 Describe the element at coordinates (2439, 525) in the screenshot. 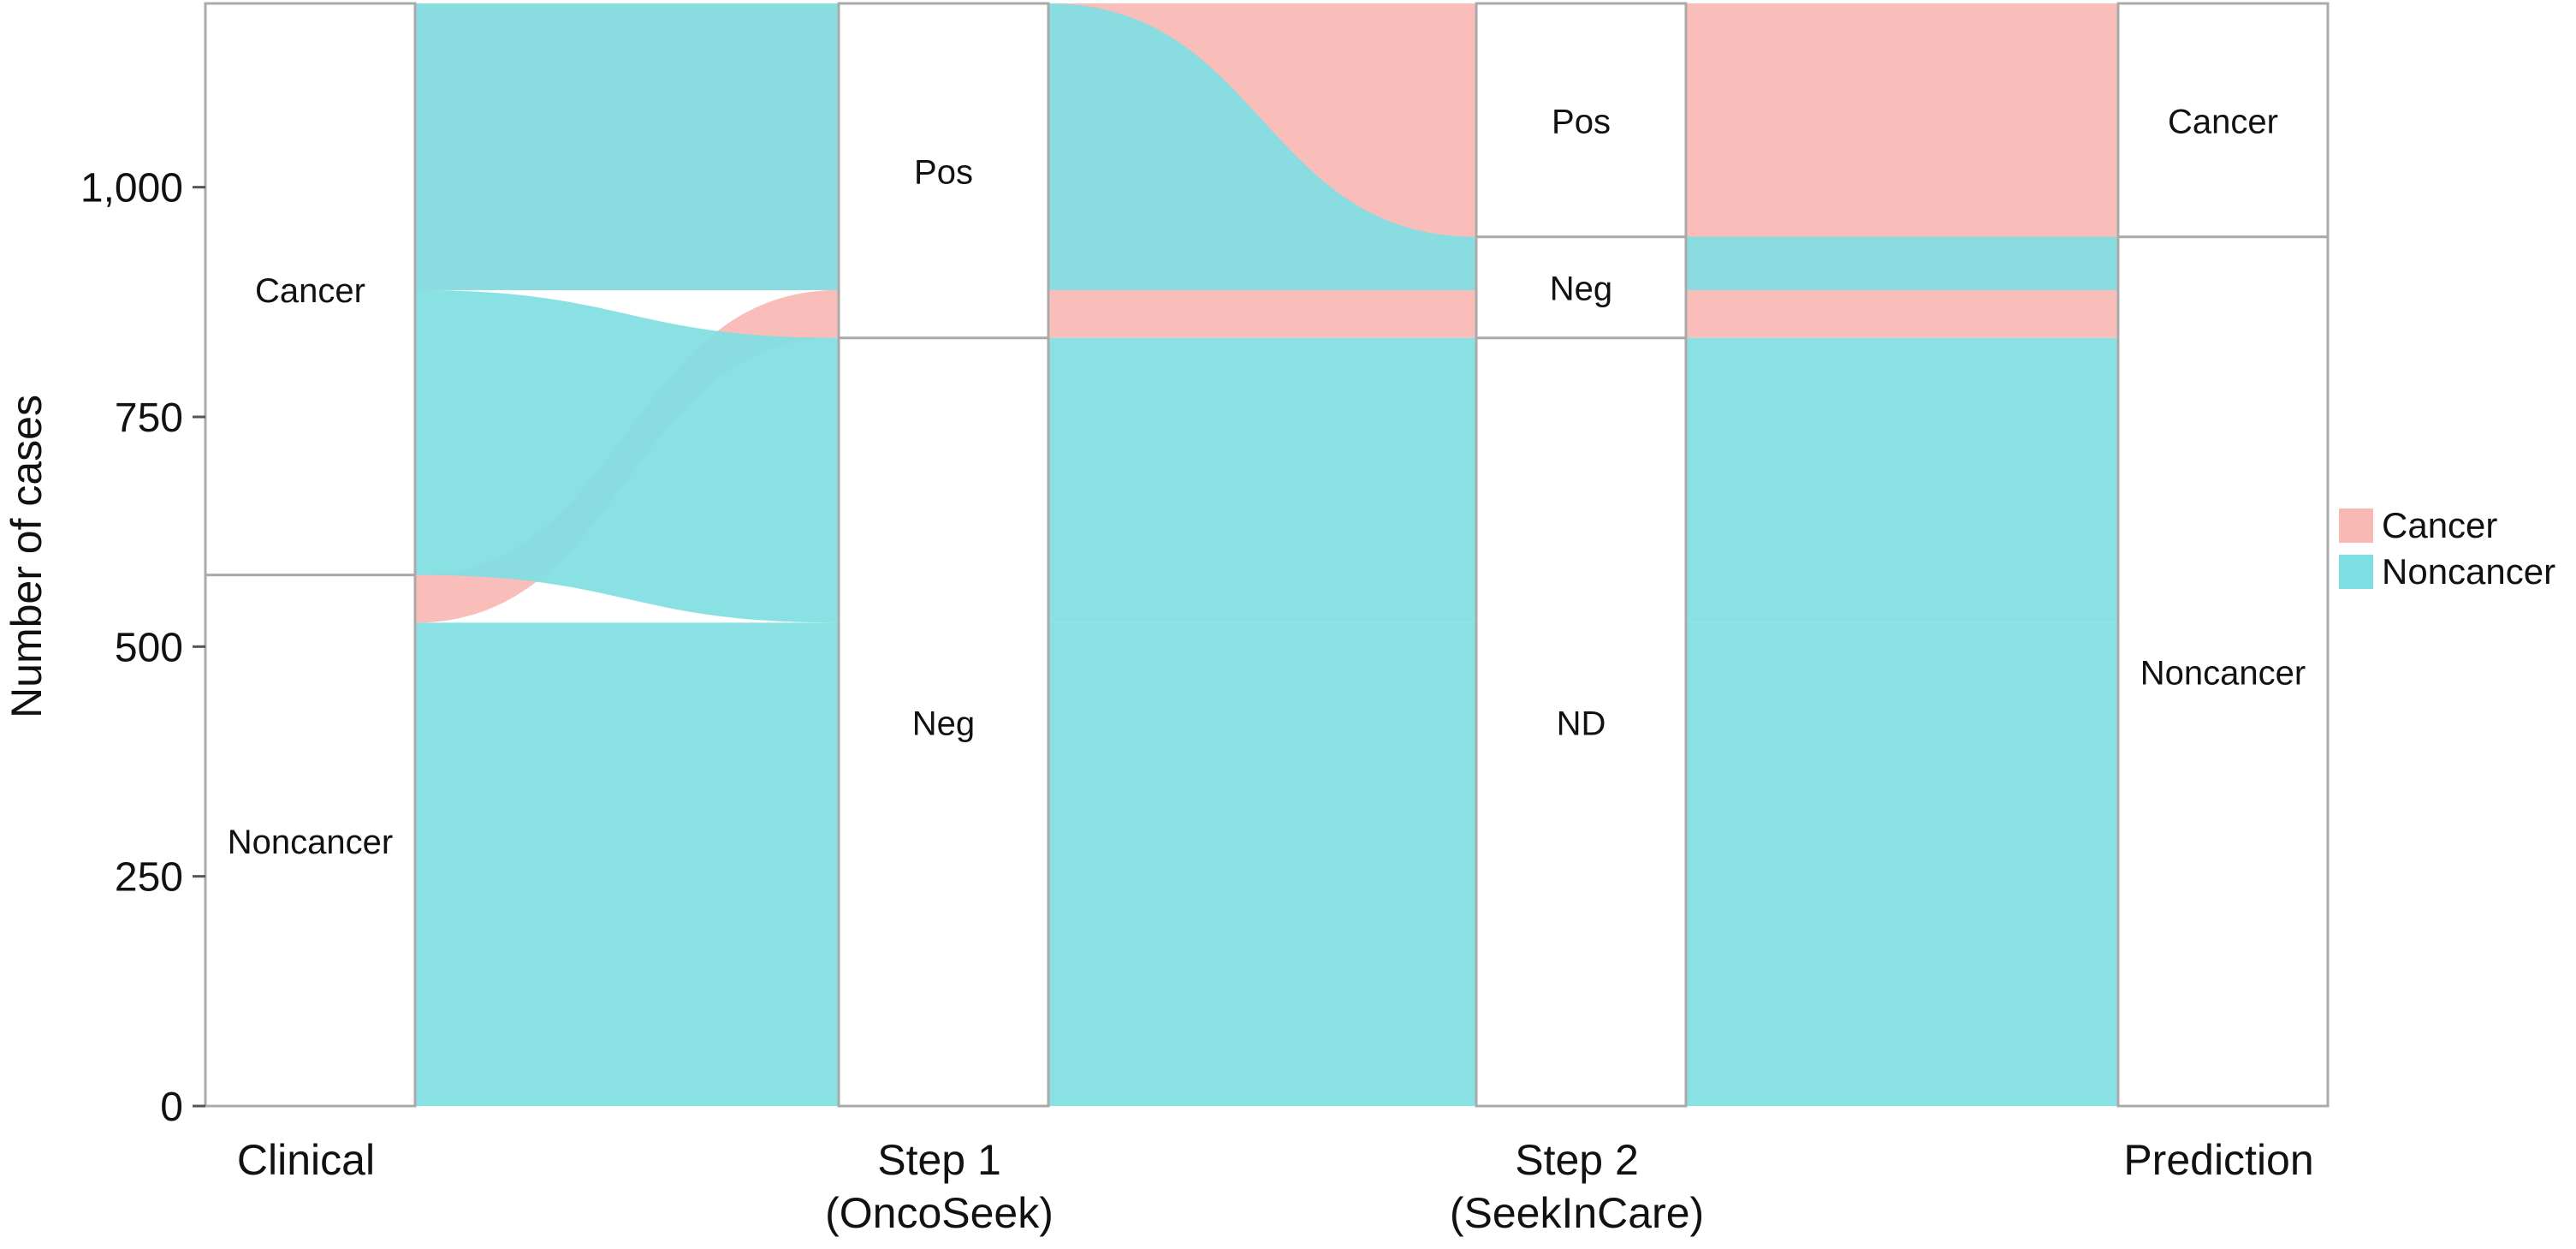

I see `legend-label-cancer: Cancer` at that location.